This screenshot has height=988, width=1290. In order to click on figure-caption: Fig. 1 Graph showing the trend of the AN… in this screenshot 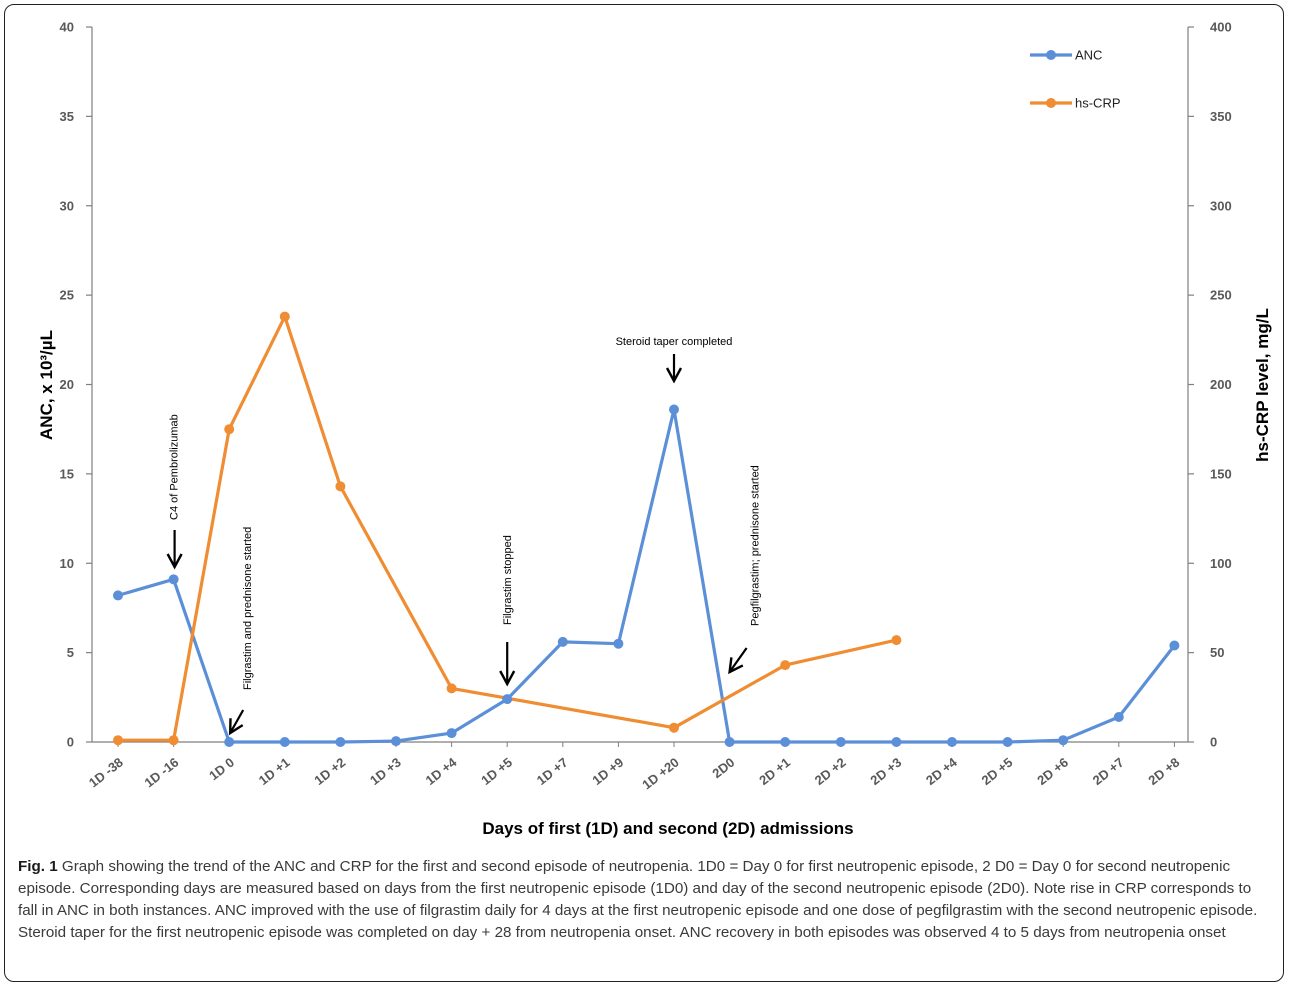, I will do `click(643, 900)`.